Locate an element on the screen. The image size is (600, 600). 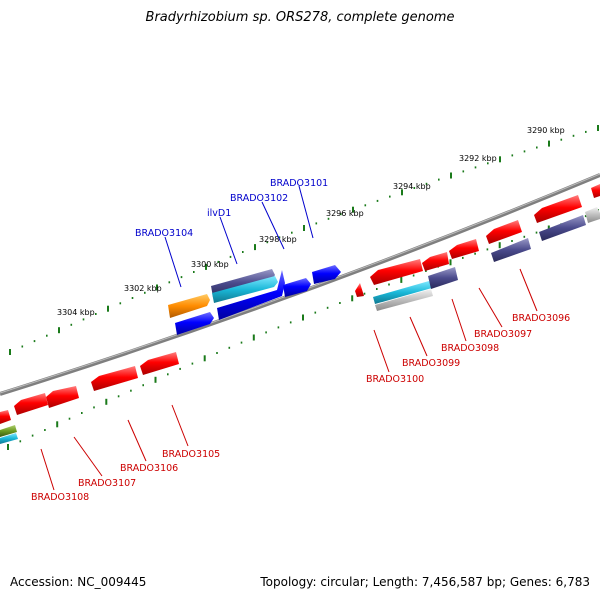
gene-navy-arrow-right is located at coordinates (562, 228).